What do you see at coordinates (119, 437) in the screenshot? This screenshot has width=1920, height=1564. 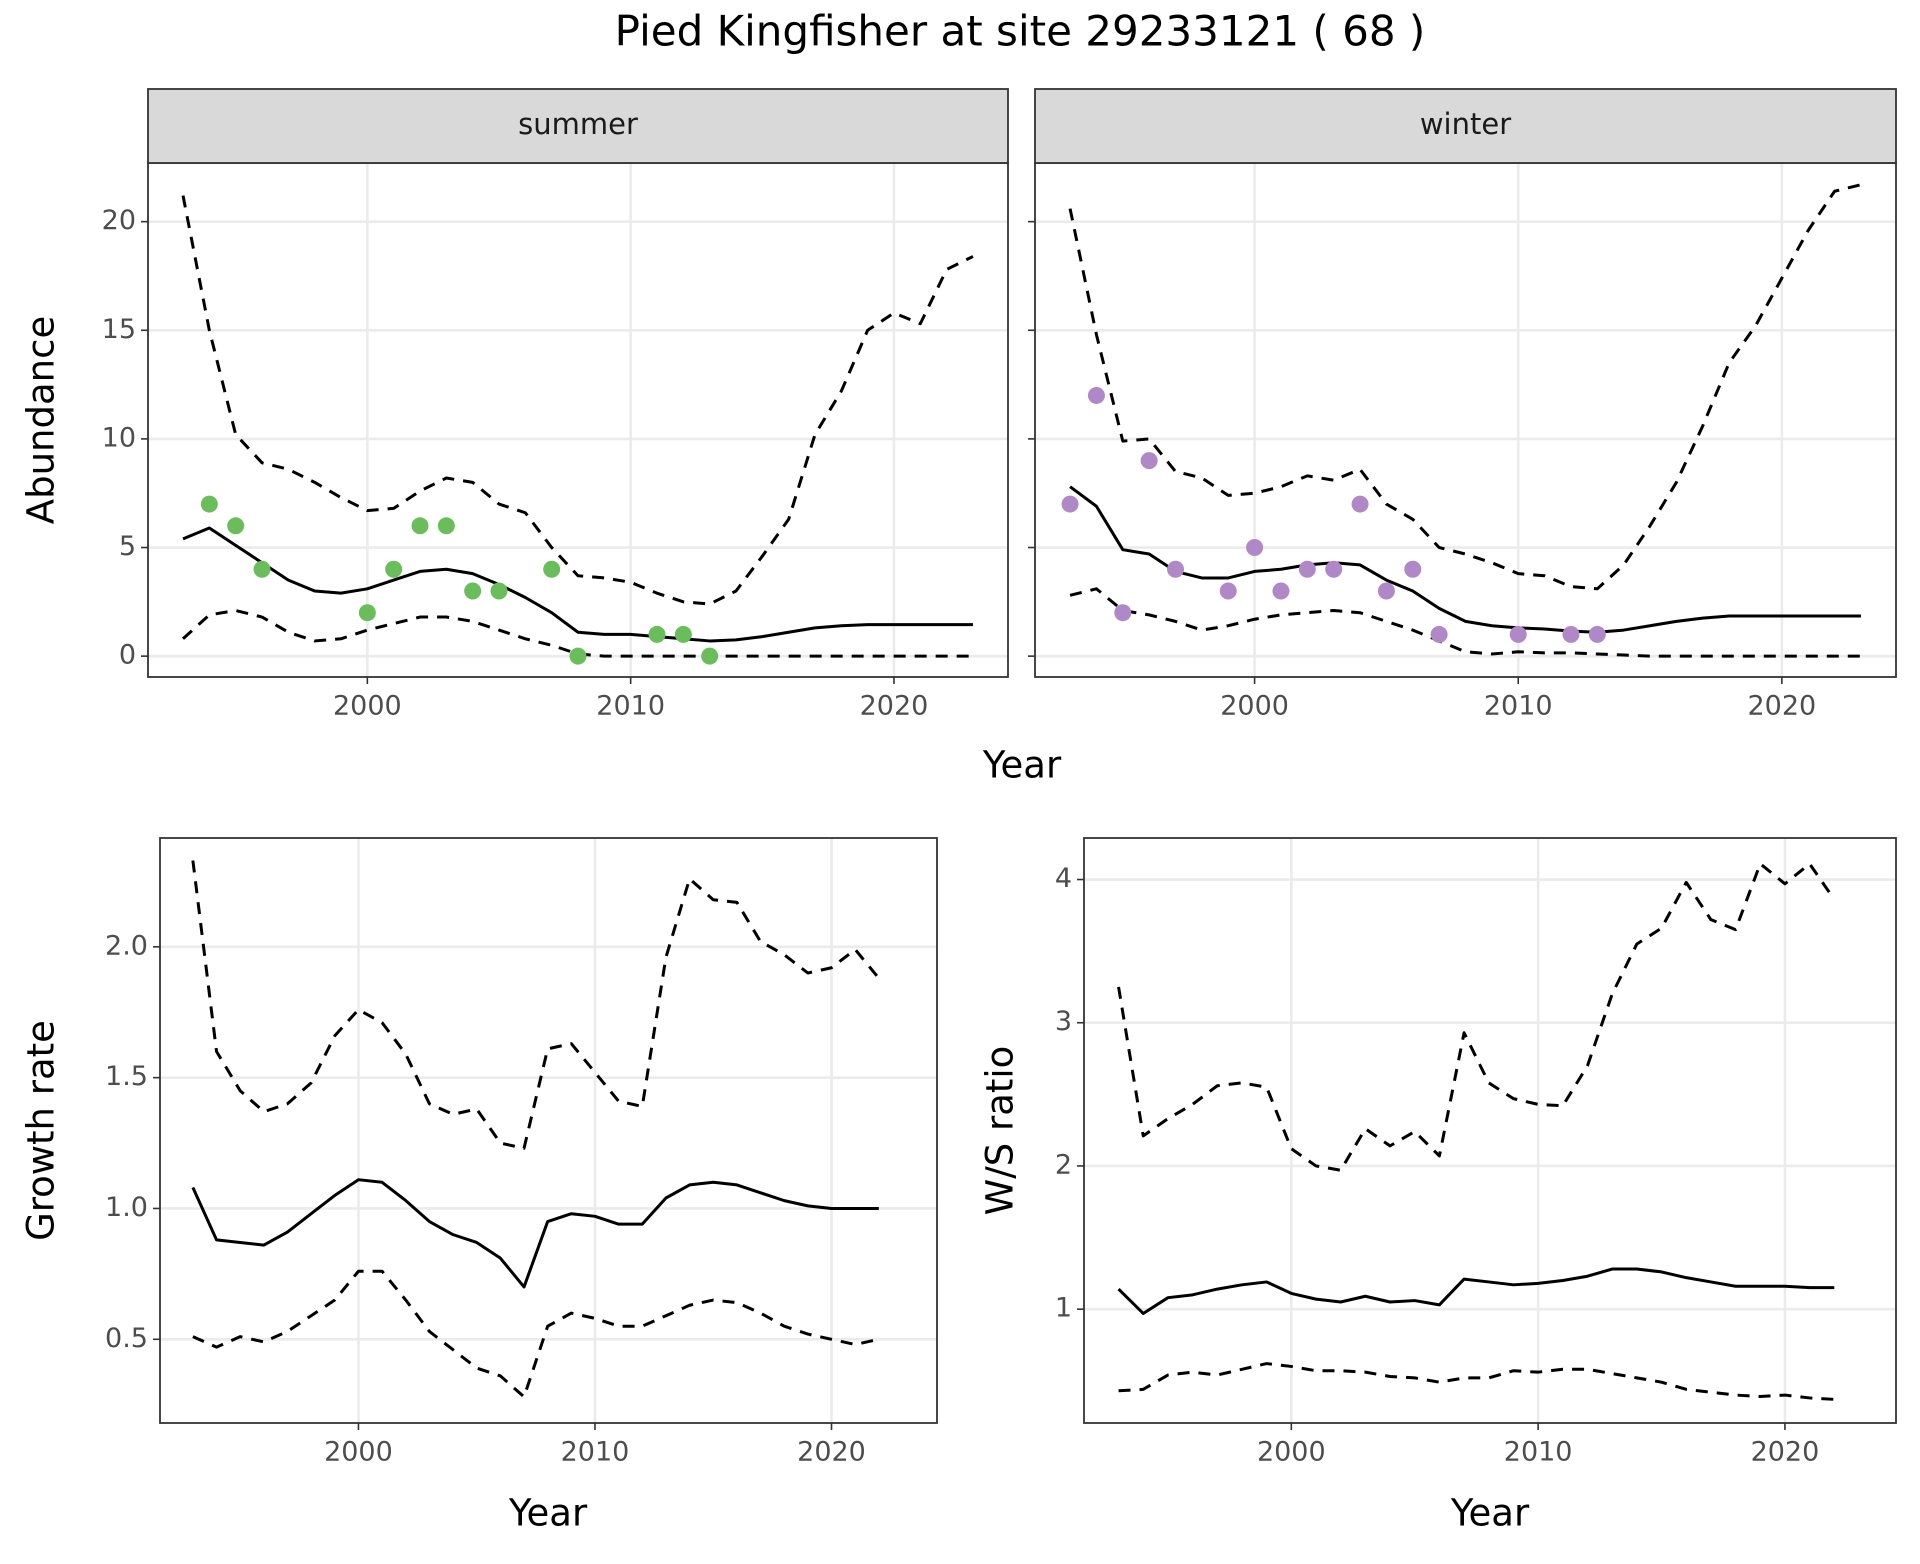 I see `y-tick-label: 10` at bounding box center [119, 437].